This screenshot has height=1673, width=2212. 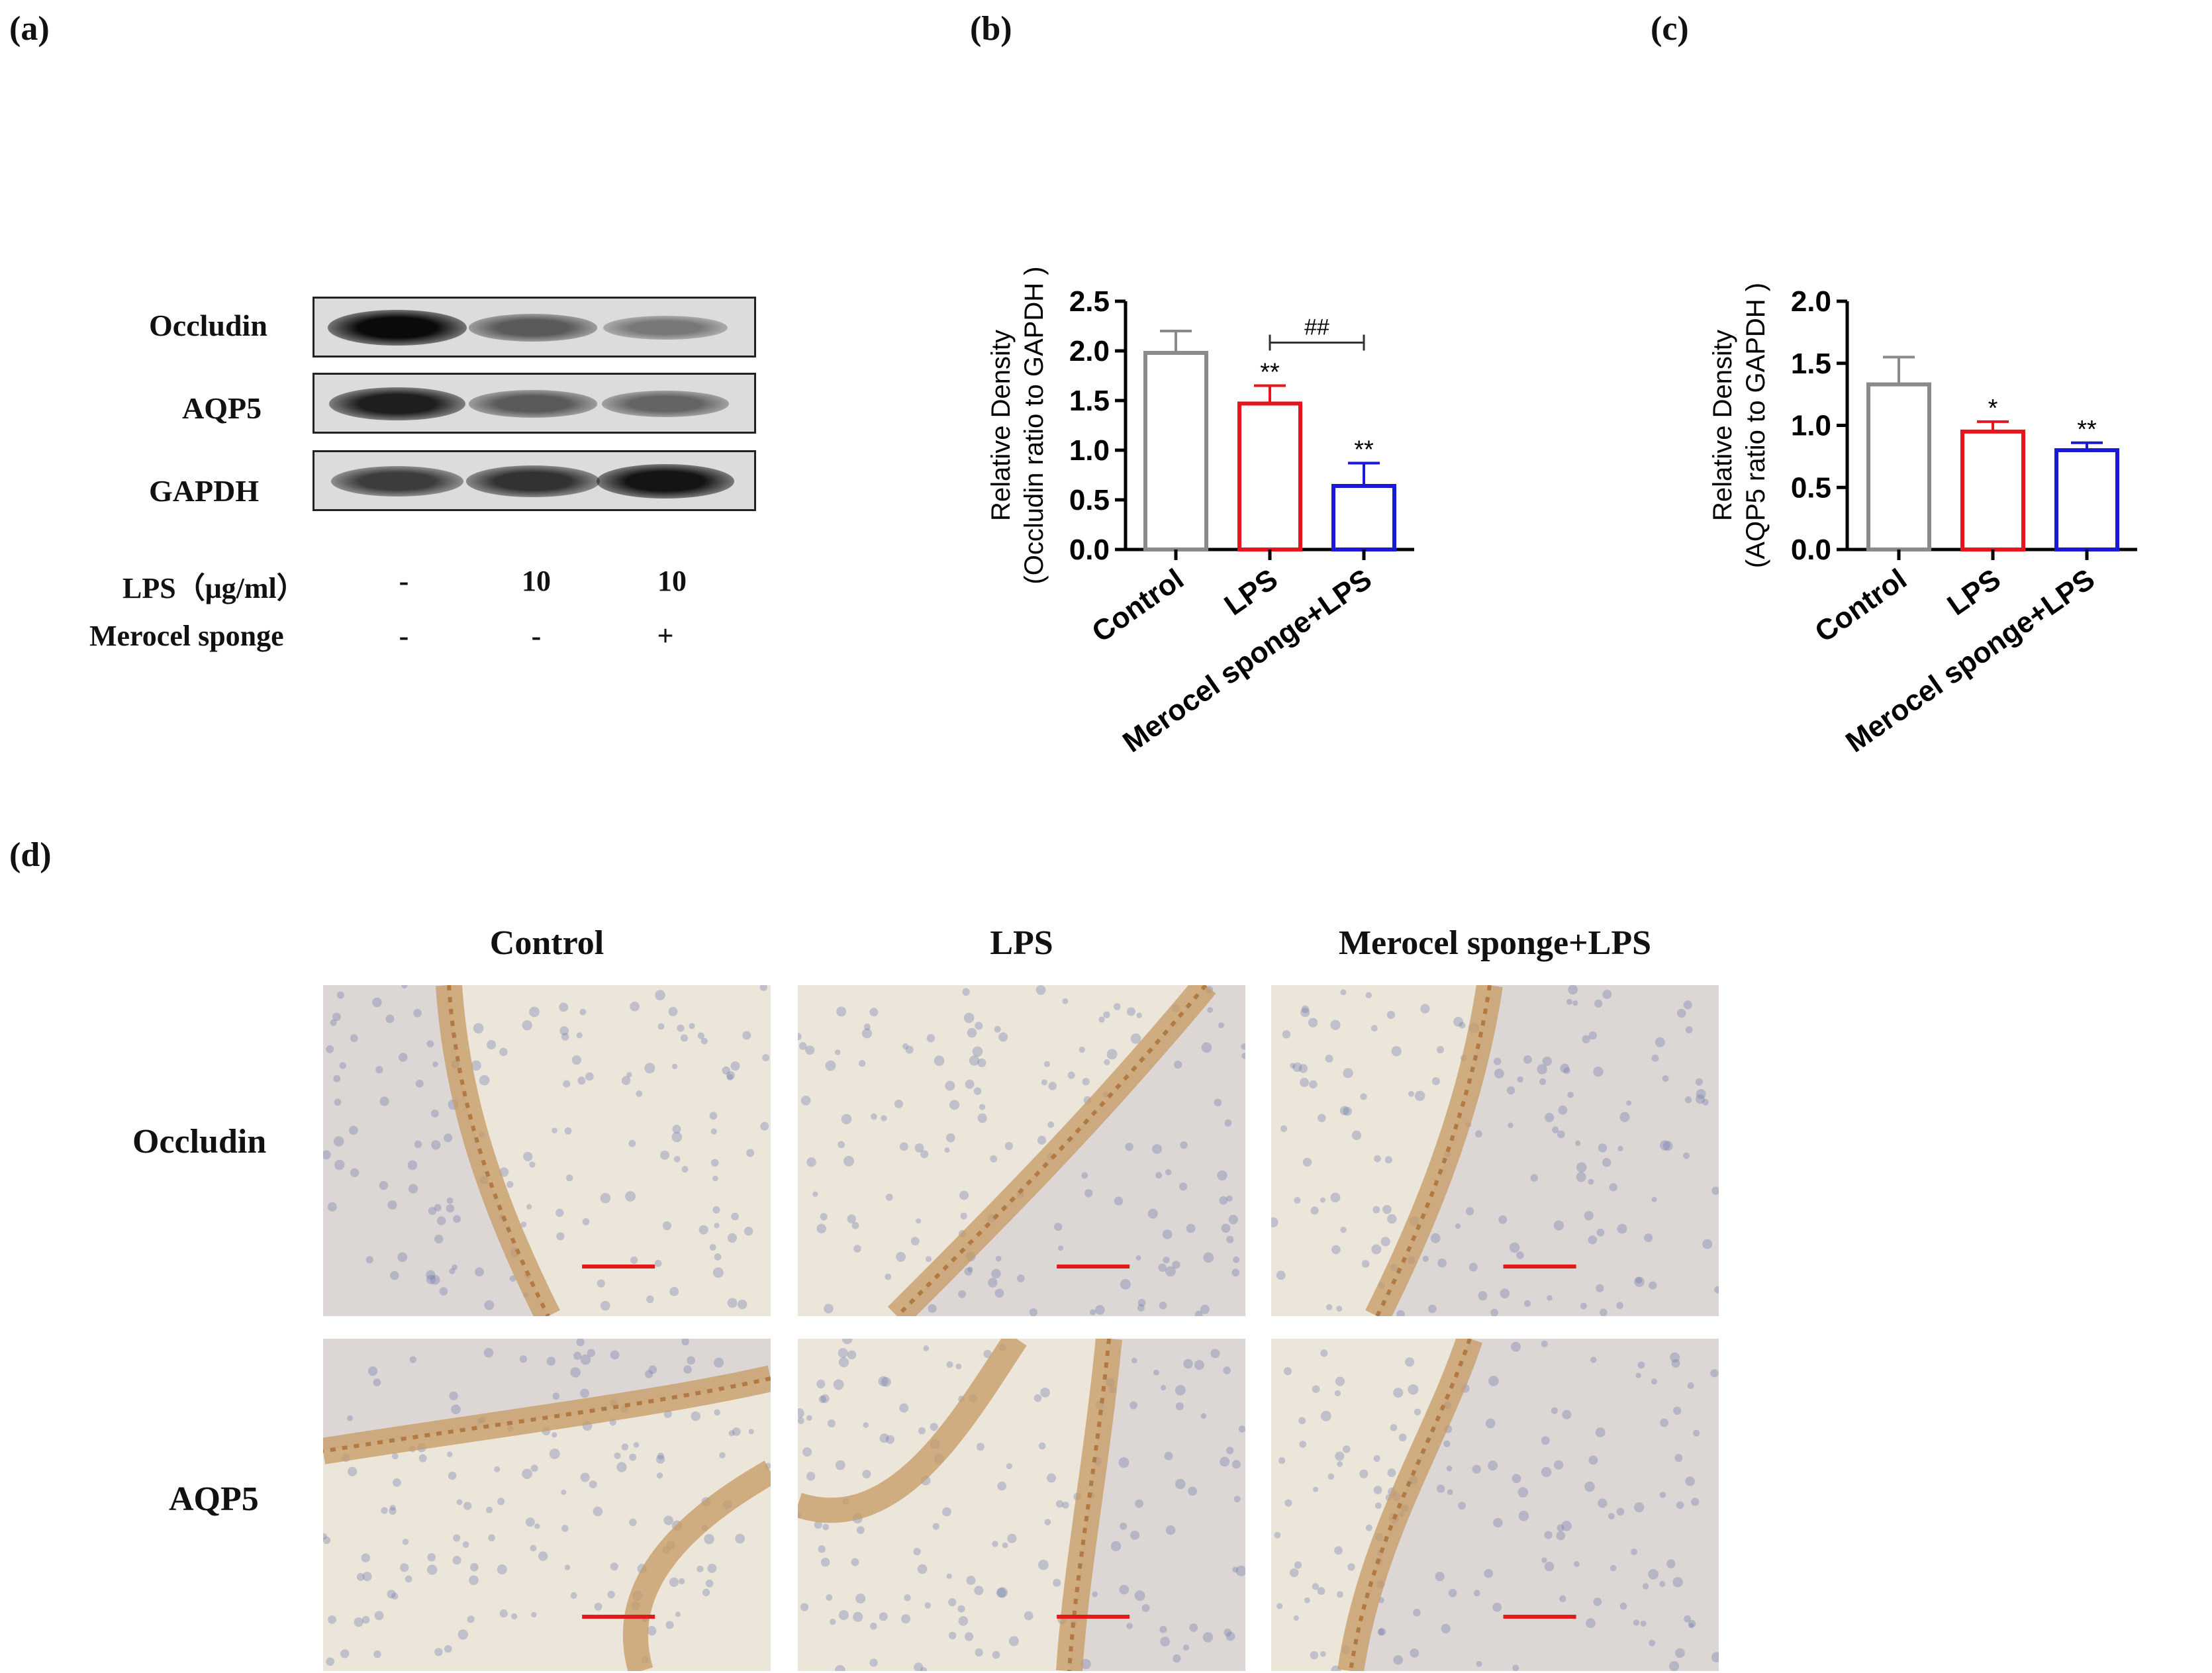 I want to click on ihc-epithelium-detail, so click(x=498, y=1151).